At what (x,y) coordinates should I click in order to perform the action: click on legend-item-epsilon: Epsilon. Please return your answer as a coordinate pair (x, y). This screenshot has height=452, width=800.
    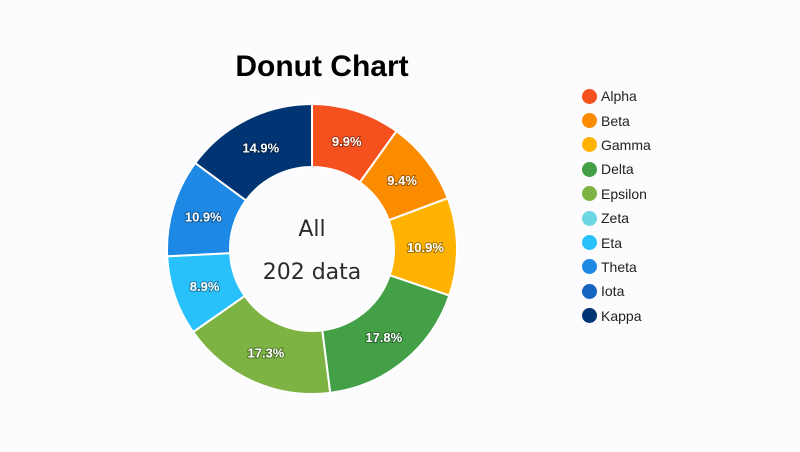
    Looking at the image, I should click on (616, 194).